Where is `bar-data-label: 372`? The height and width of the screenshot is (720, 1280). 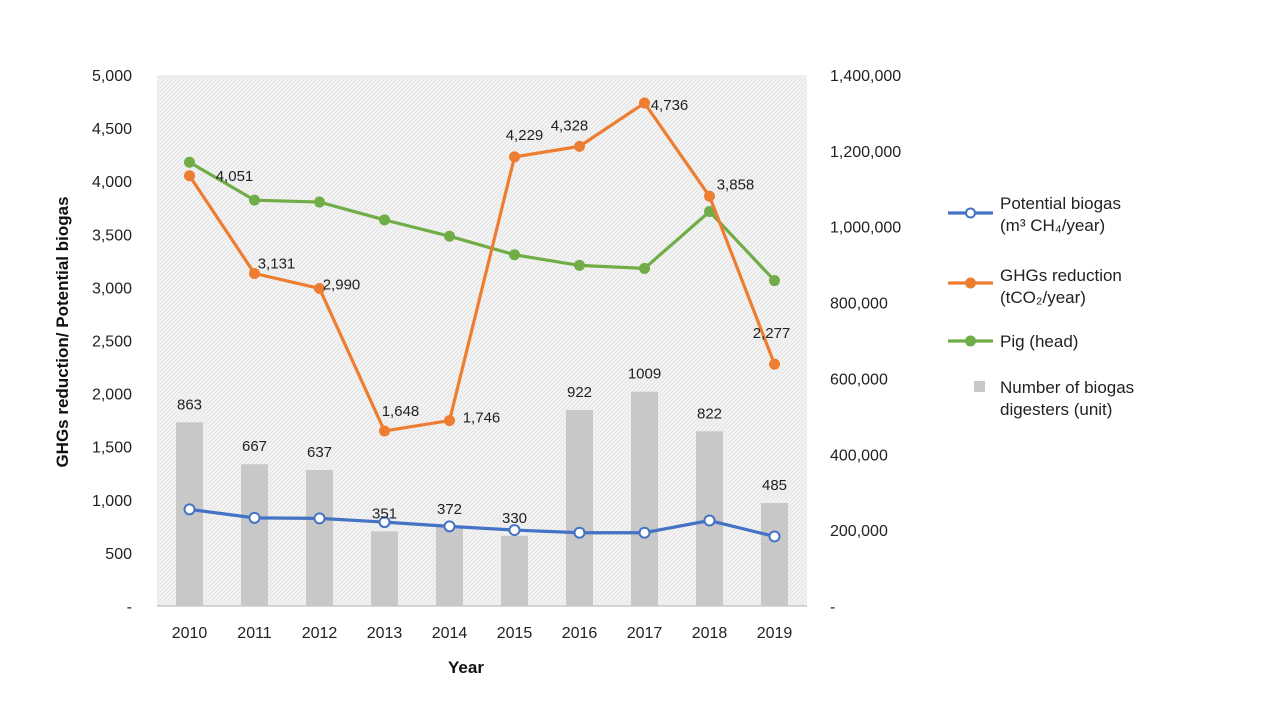
bar-data-label: 372 is located at coordinates (449, 509).